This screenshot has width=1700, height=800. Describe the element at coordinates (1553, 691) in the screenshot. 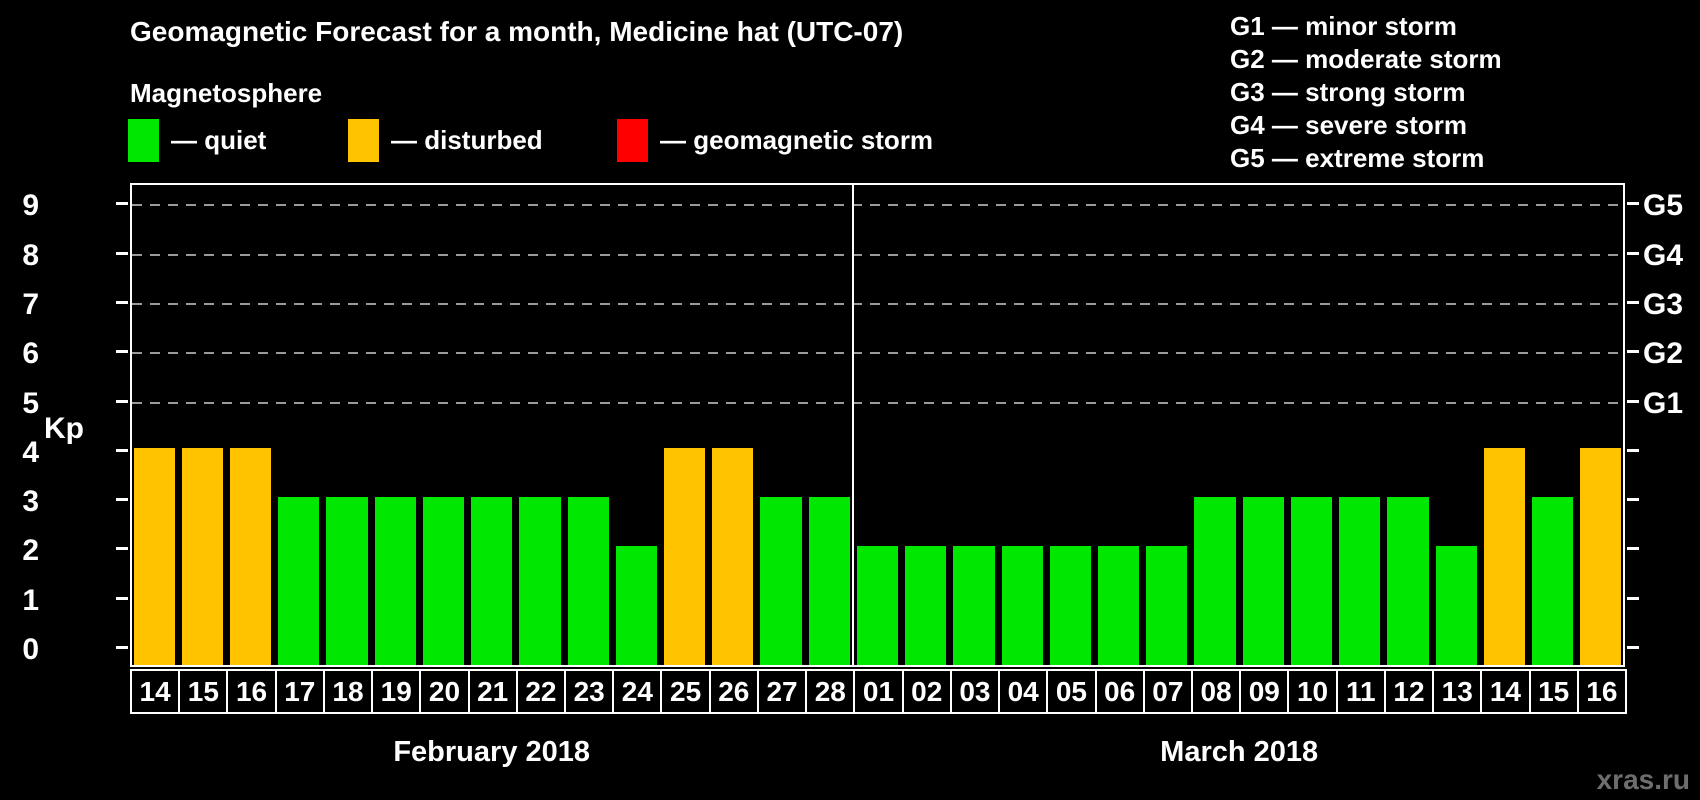

I see `day-label: 15` at that location.